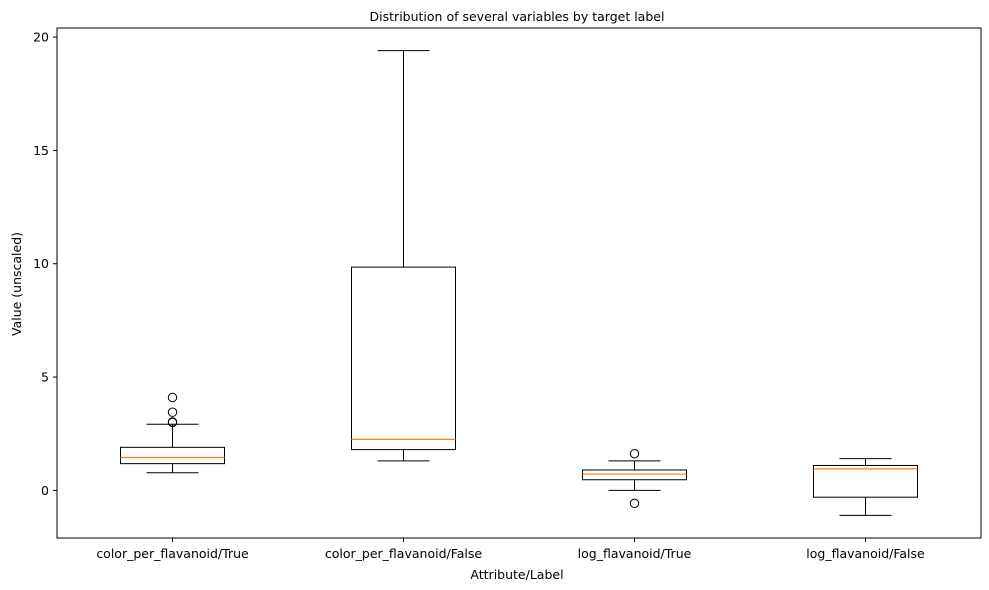 This screenshot has height=590, width=989. Describe the element at coordinates (635, 553) in the screenshot. I see `x-tick-label: log_flavanoid/True` at that location.